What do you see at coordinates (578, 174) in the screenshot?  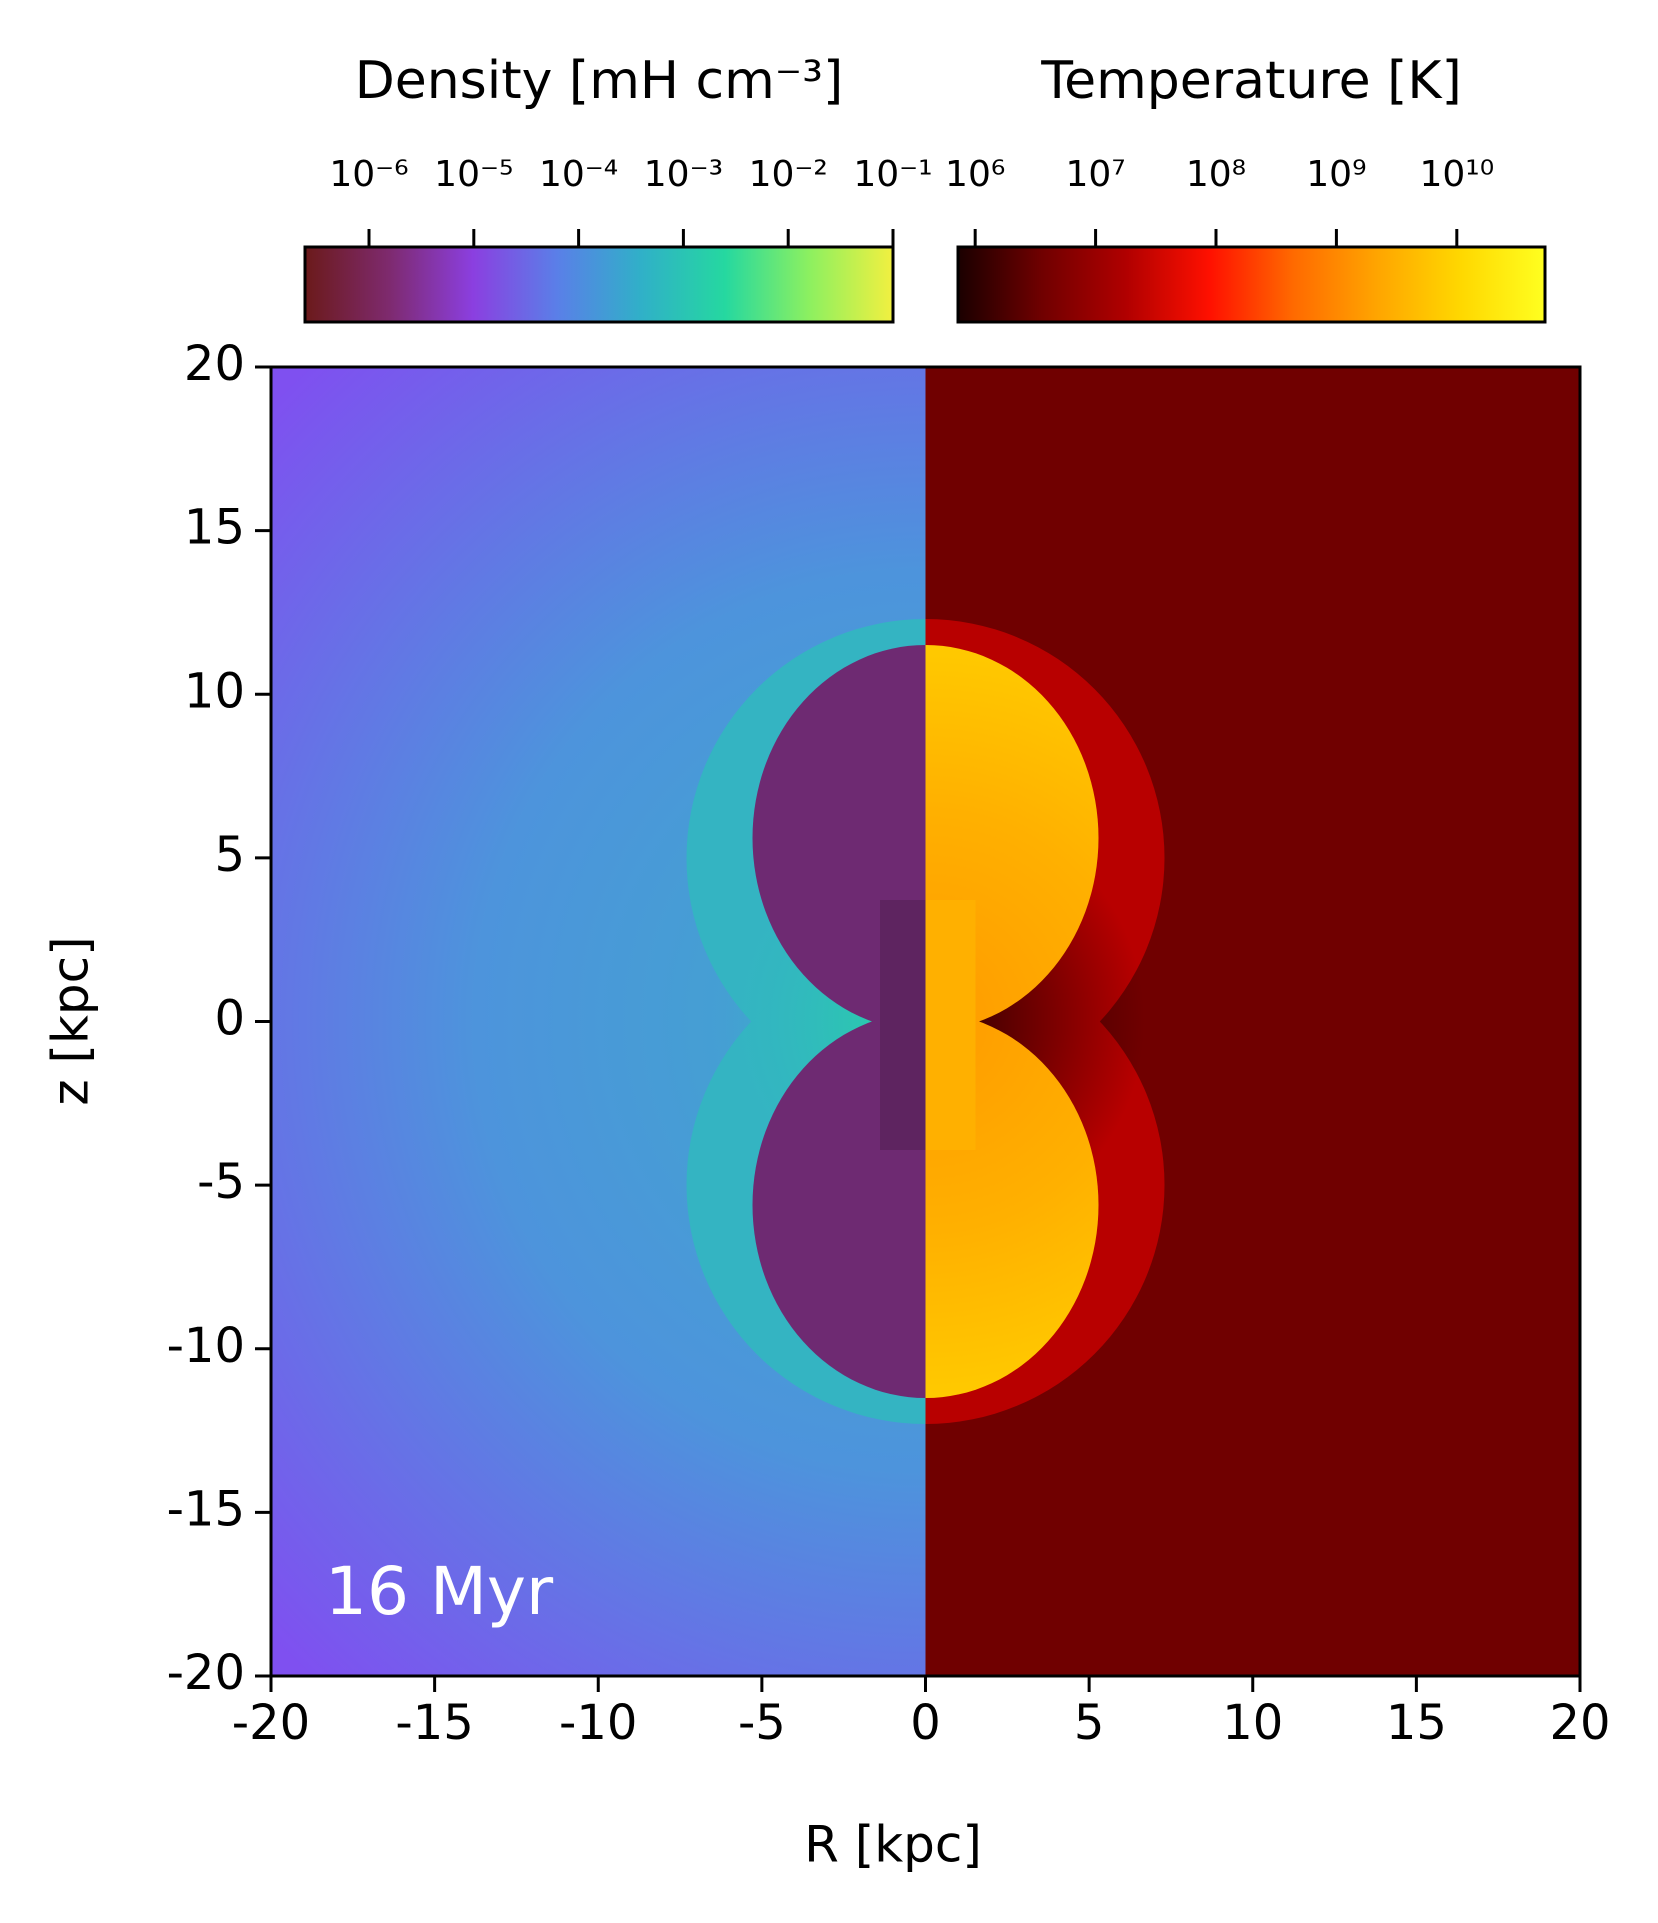 I see `colorbar-tick-label: 10⁻⁴` at bounding box center [578, 174].